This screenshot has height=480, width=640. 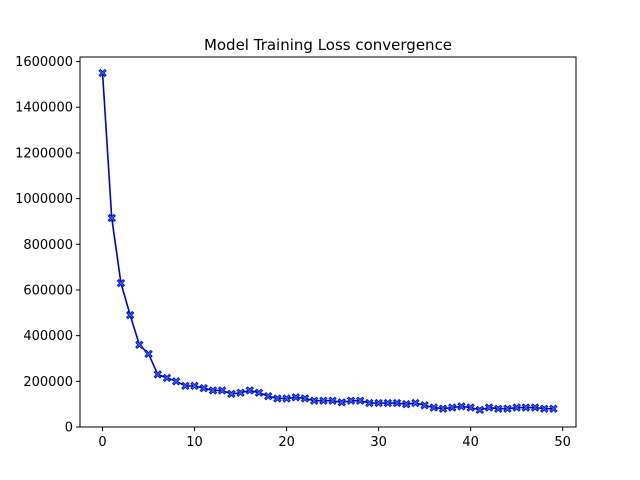 What do you see at coordinates (48, 382) in the screenshot?
I see `y-tick-label: 200000` at bounding box center [48, 382].